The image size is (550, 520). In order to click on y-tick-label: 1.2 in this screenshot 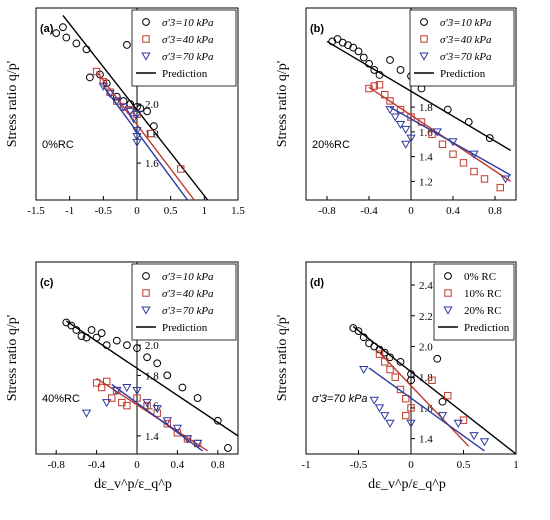, I will do `click(426, 182)`.